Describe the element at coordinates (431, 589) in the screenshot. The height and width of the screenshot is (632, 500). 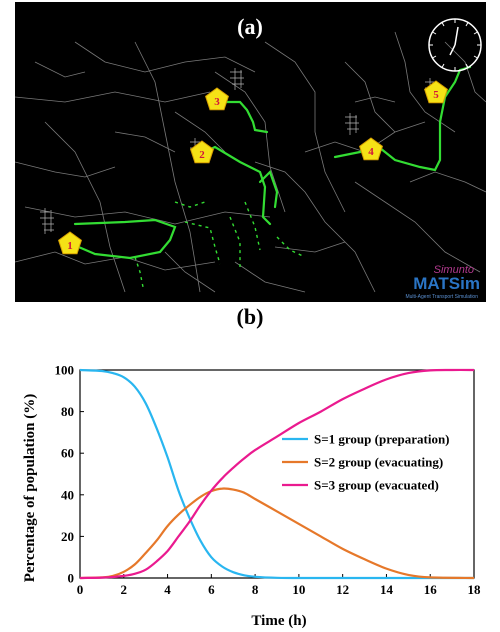
I see `x-tick-label: 16` at that location.